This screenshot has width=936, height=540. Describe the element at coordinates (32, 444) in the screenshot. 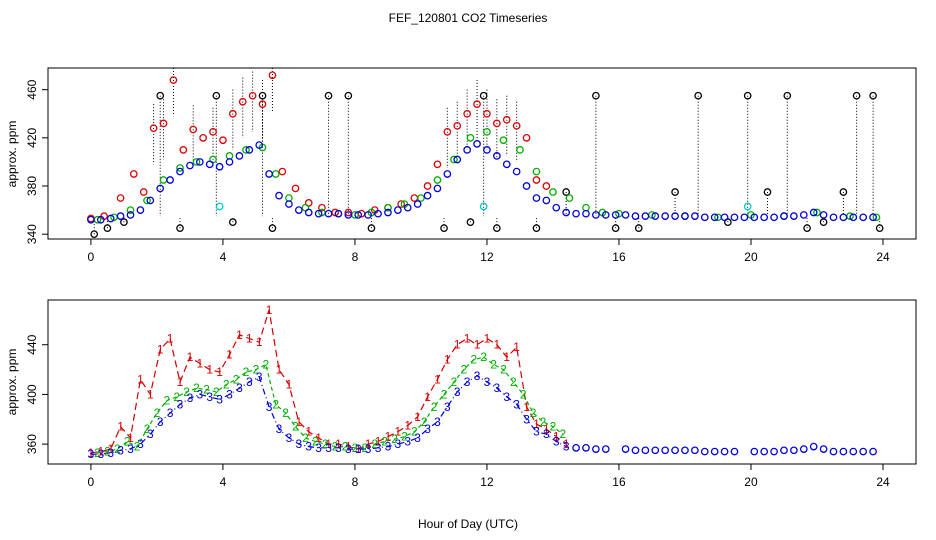

I see `bottom-y-tick-label: 360` at that location.